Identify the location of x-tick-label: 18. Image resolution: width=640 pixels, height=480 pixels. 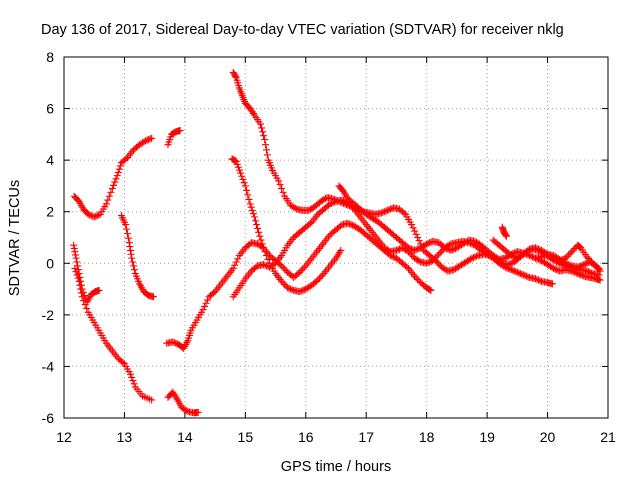
(427, 437).